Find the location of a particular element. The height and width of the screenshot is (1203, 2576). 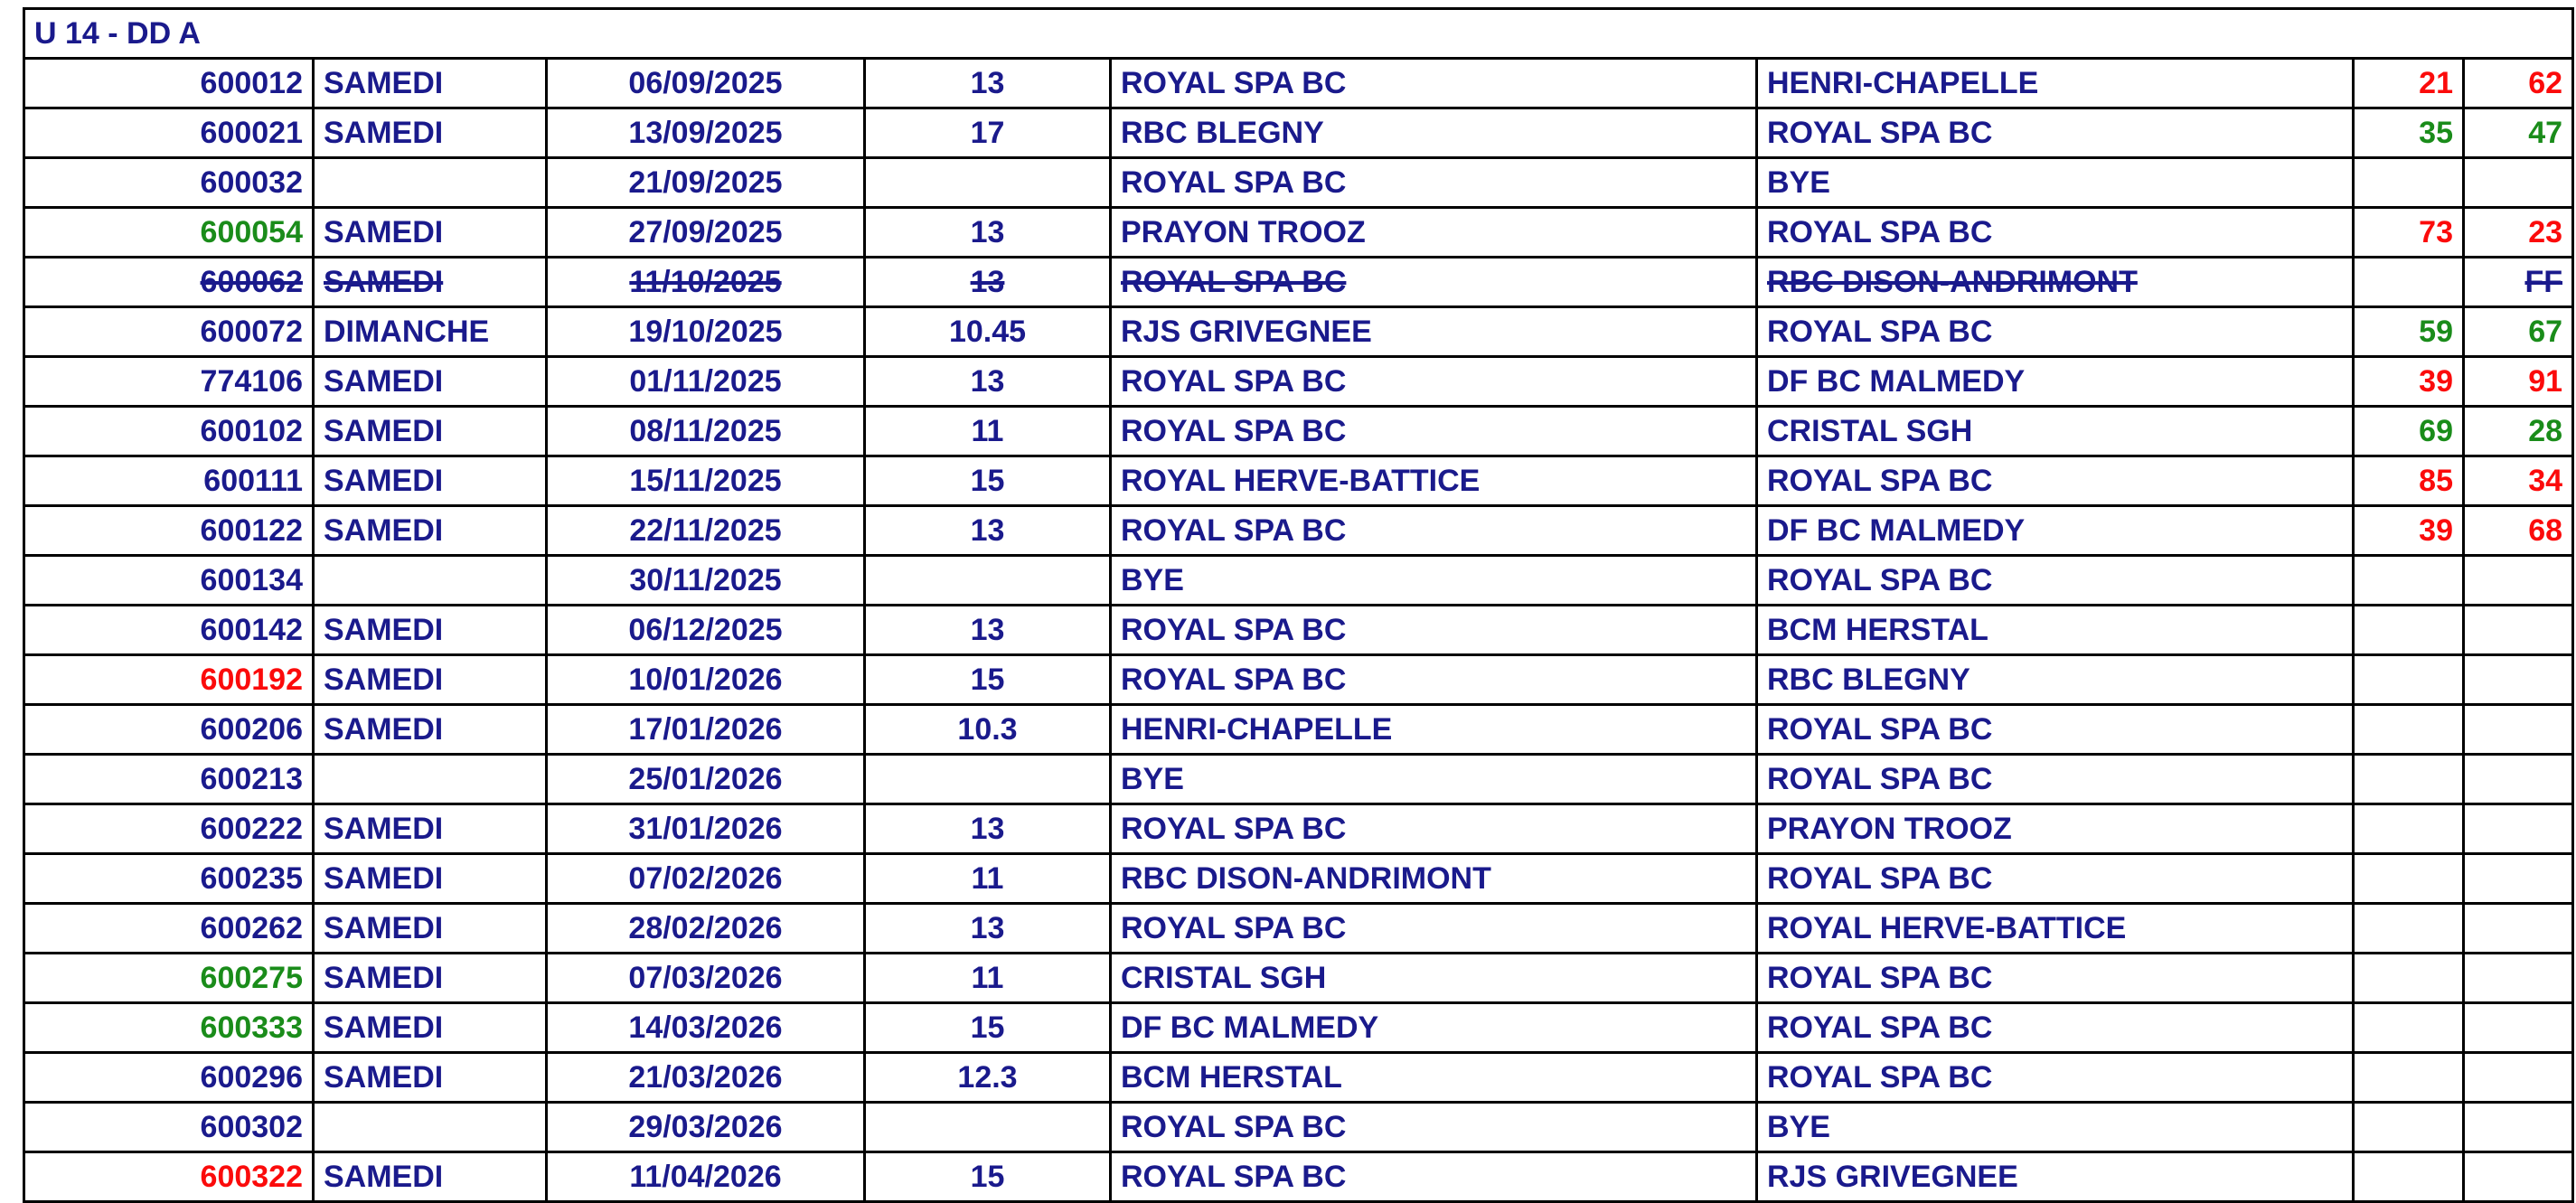

home-team-cell: RBC DISON-ANDRIMONT is located at coordinates (1433, 878).